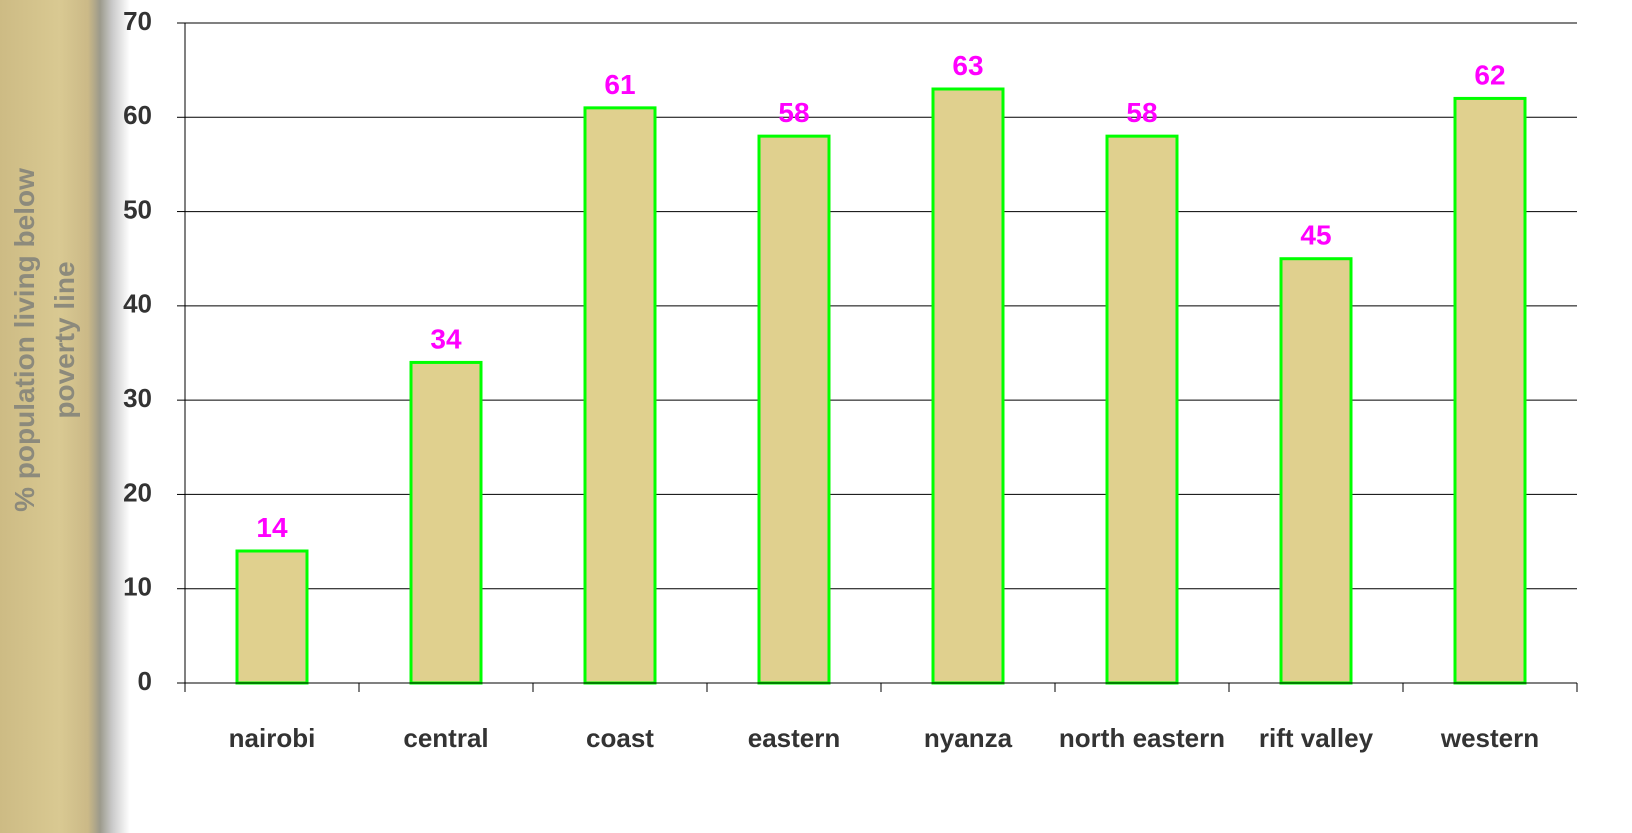  Describe the element at coordinates (137, 115) in the screenshot. I see `y-tick-label: 60` at that location.